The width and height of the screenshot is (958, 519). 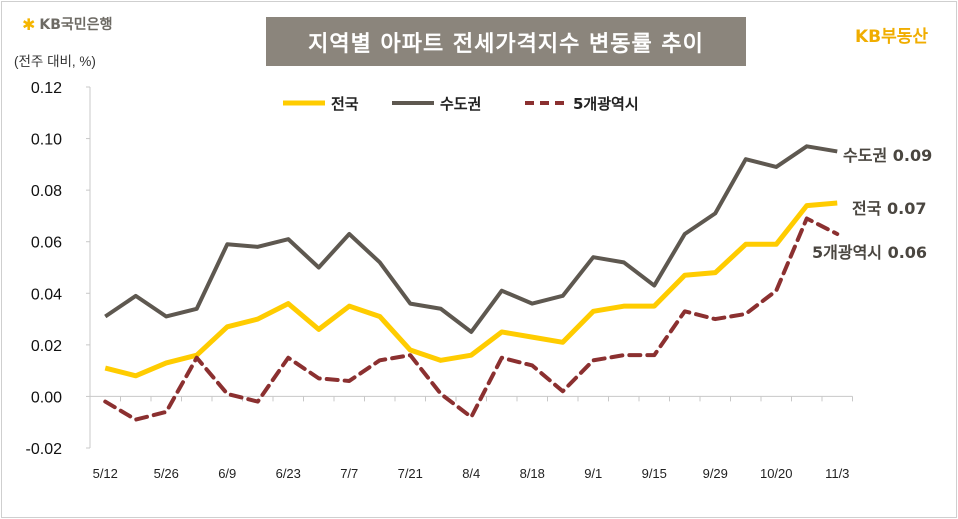 I want to click on x-tick-label: 8/18, so click(x=532, y=473).